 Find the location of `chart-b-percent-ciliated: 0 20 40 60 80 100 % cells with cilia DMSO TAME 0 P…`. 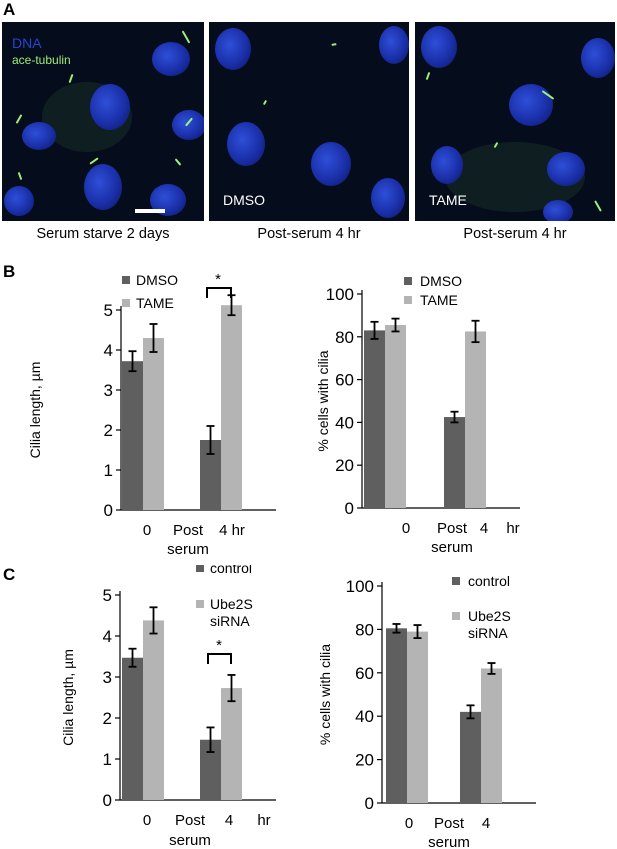

chart-b-percent-ciliated: 0 20 40 60 80 100 % cells with cilia DMSO TAME 0 P… is located at coordinates (417, 414).